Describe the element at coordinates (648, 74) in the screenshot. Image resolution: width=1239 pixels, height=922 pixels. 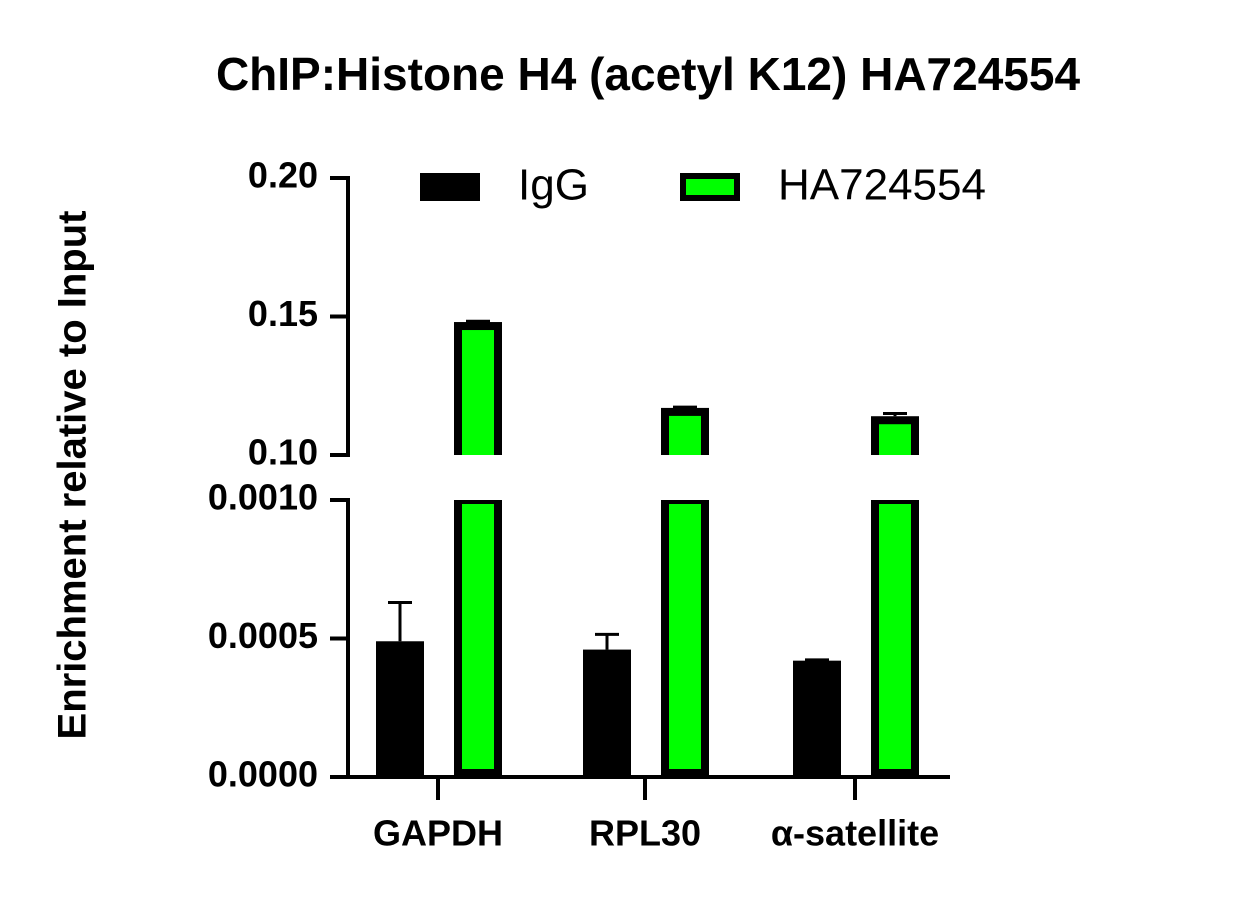
I see `chart-title: ChIP:Histone H4 (acetyl K12) HA724554` at that location.